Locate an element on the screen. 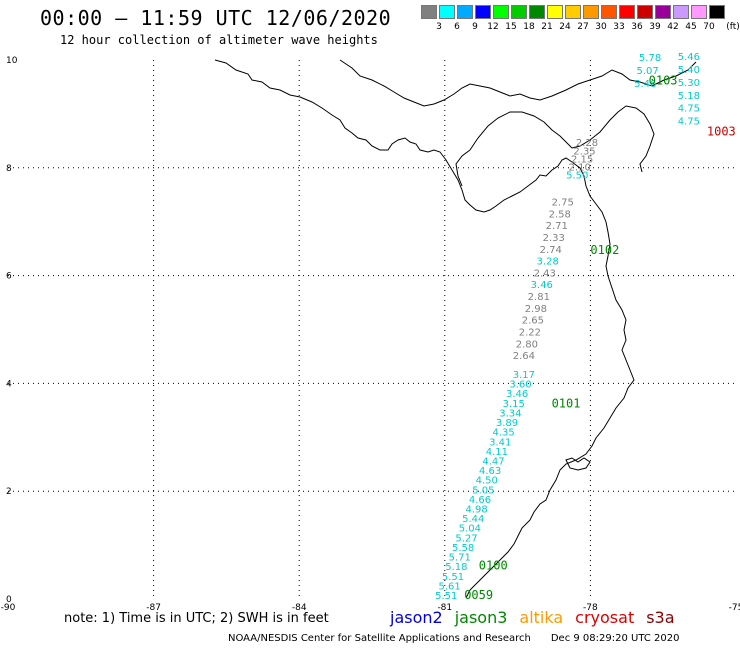 Image resolution: width=740 pixels, height=650 pixels. map-title: 00:00 – 11:59 UTC 12/06/2020 is located at coordinates (216, 18).